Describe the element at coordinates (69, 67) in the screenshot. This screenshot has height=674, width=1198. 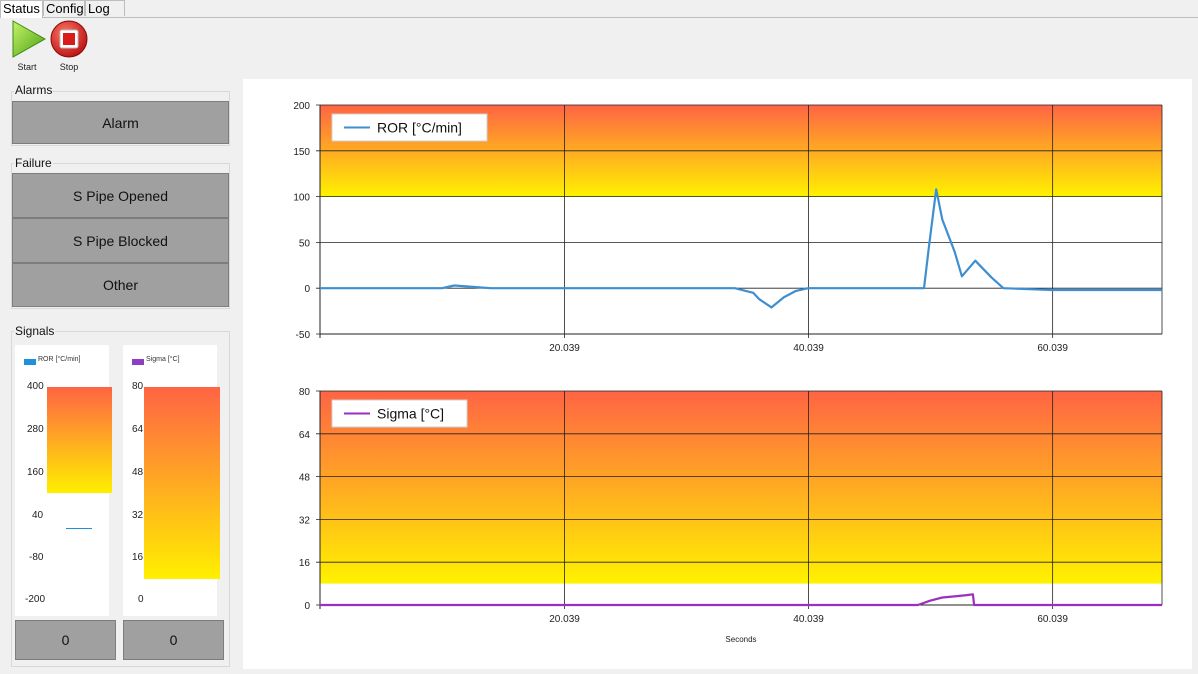
I see `stop-label: Stop` at that location.